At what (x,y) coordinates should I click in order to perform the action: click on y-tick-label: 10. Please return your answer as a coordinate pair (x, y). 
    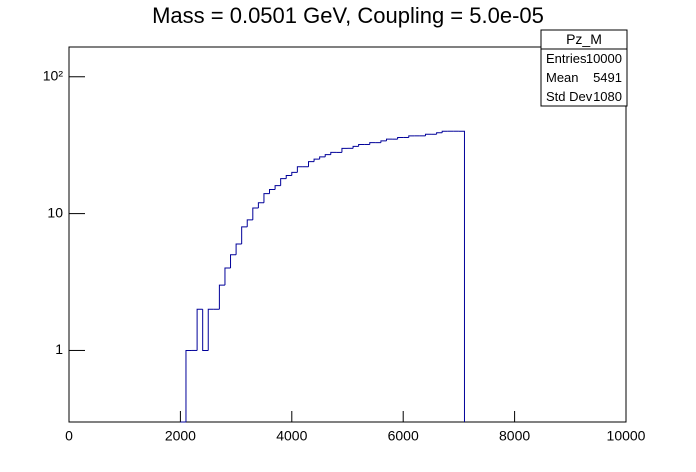
    Looking at the image, I should click on (55, 212).